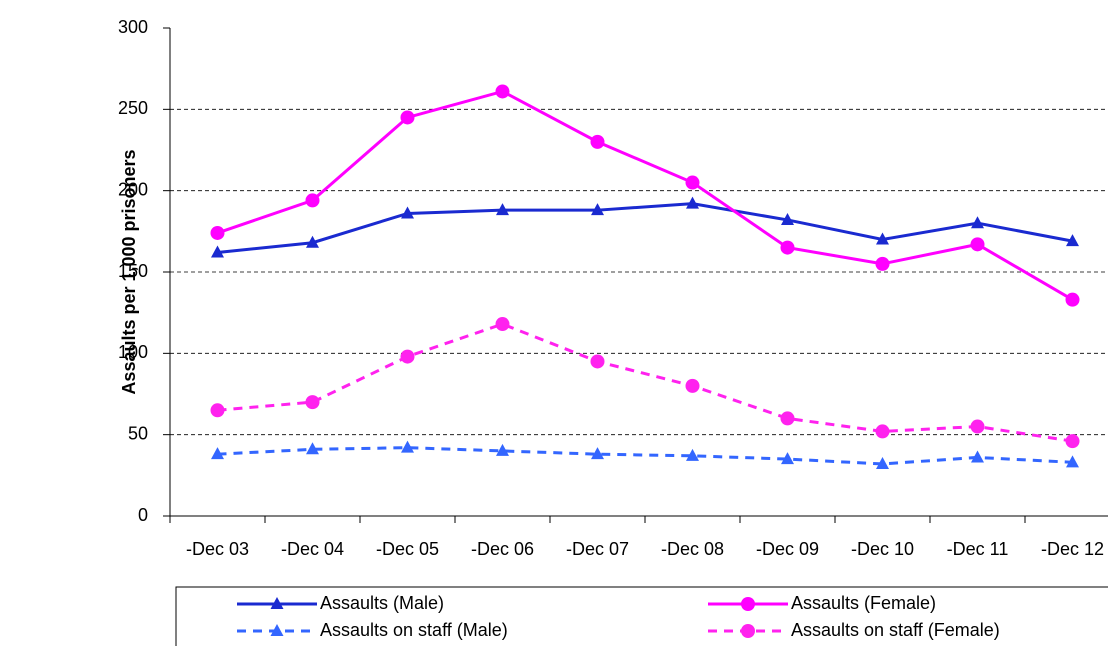 This screenshot has width=1108, height=646. I want to click on x-tick-label: -Dec 04, so click(312, 549).